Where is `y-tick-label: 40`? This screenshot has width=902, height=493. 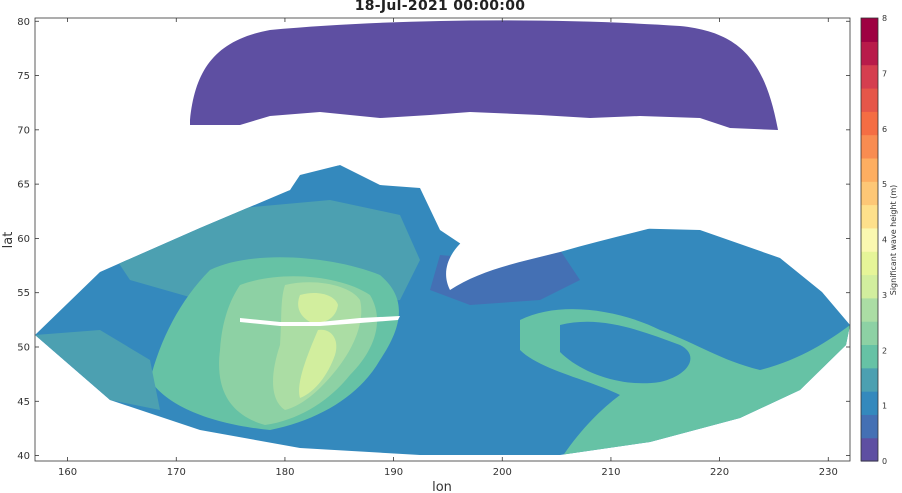 y-tick-label: 40 is located at coordinates (23, 456).